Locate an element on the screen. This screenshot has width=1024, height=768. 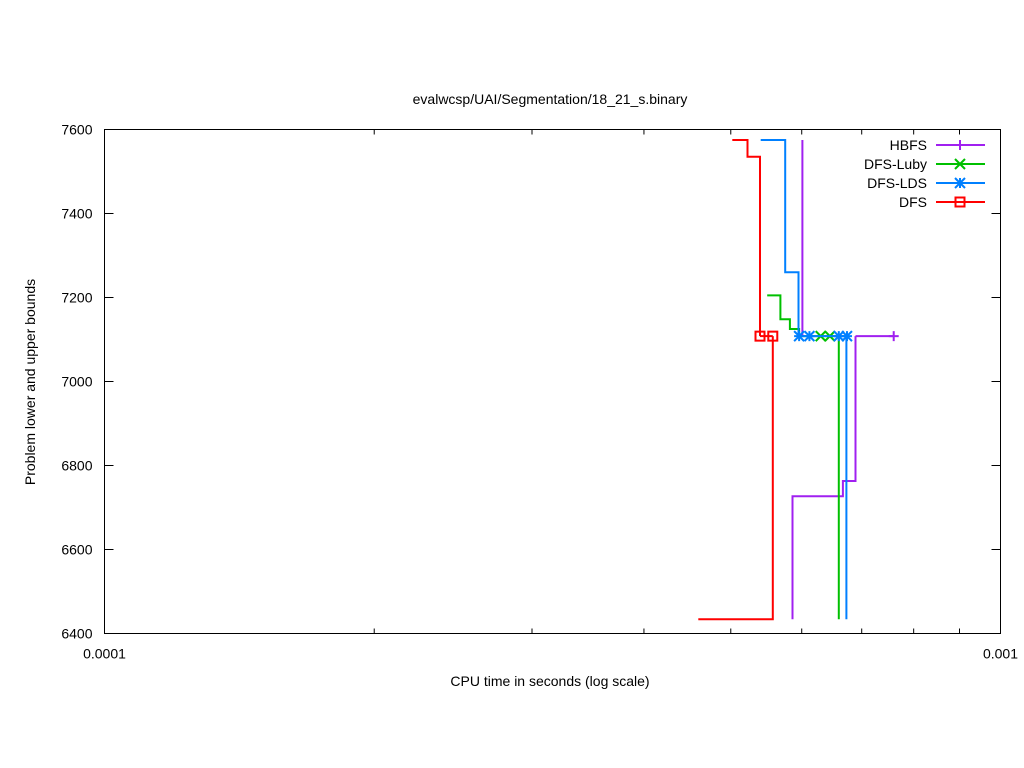
chart-title: evalwcsp/UAI/Segmentation/18_21_s.binary is located at coordinates (550, 99).